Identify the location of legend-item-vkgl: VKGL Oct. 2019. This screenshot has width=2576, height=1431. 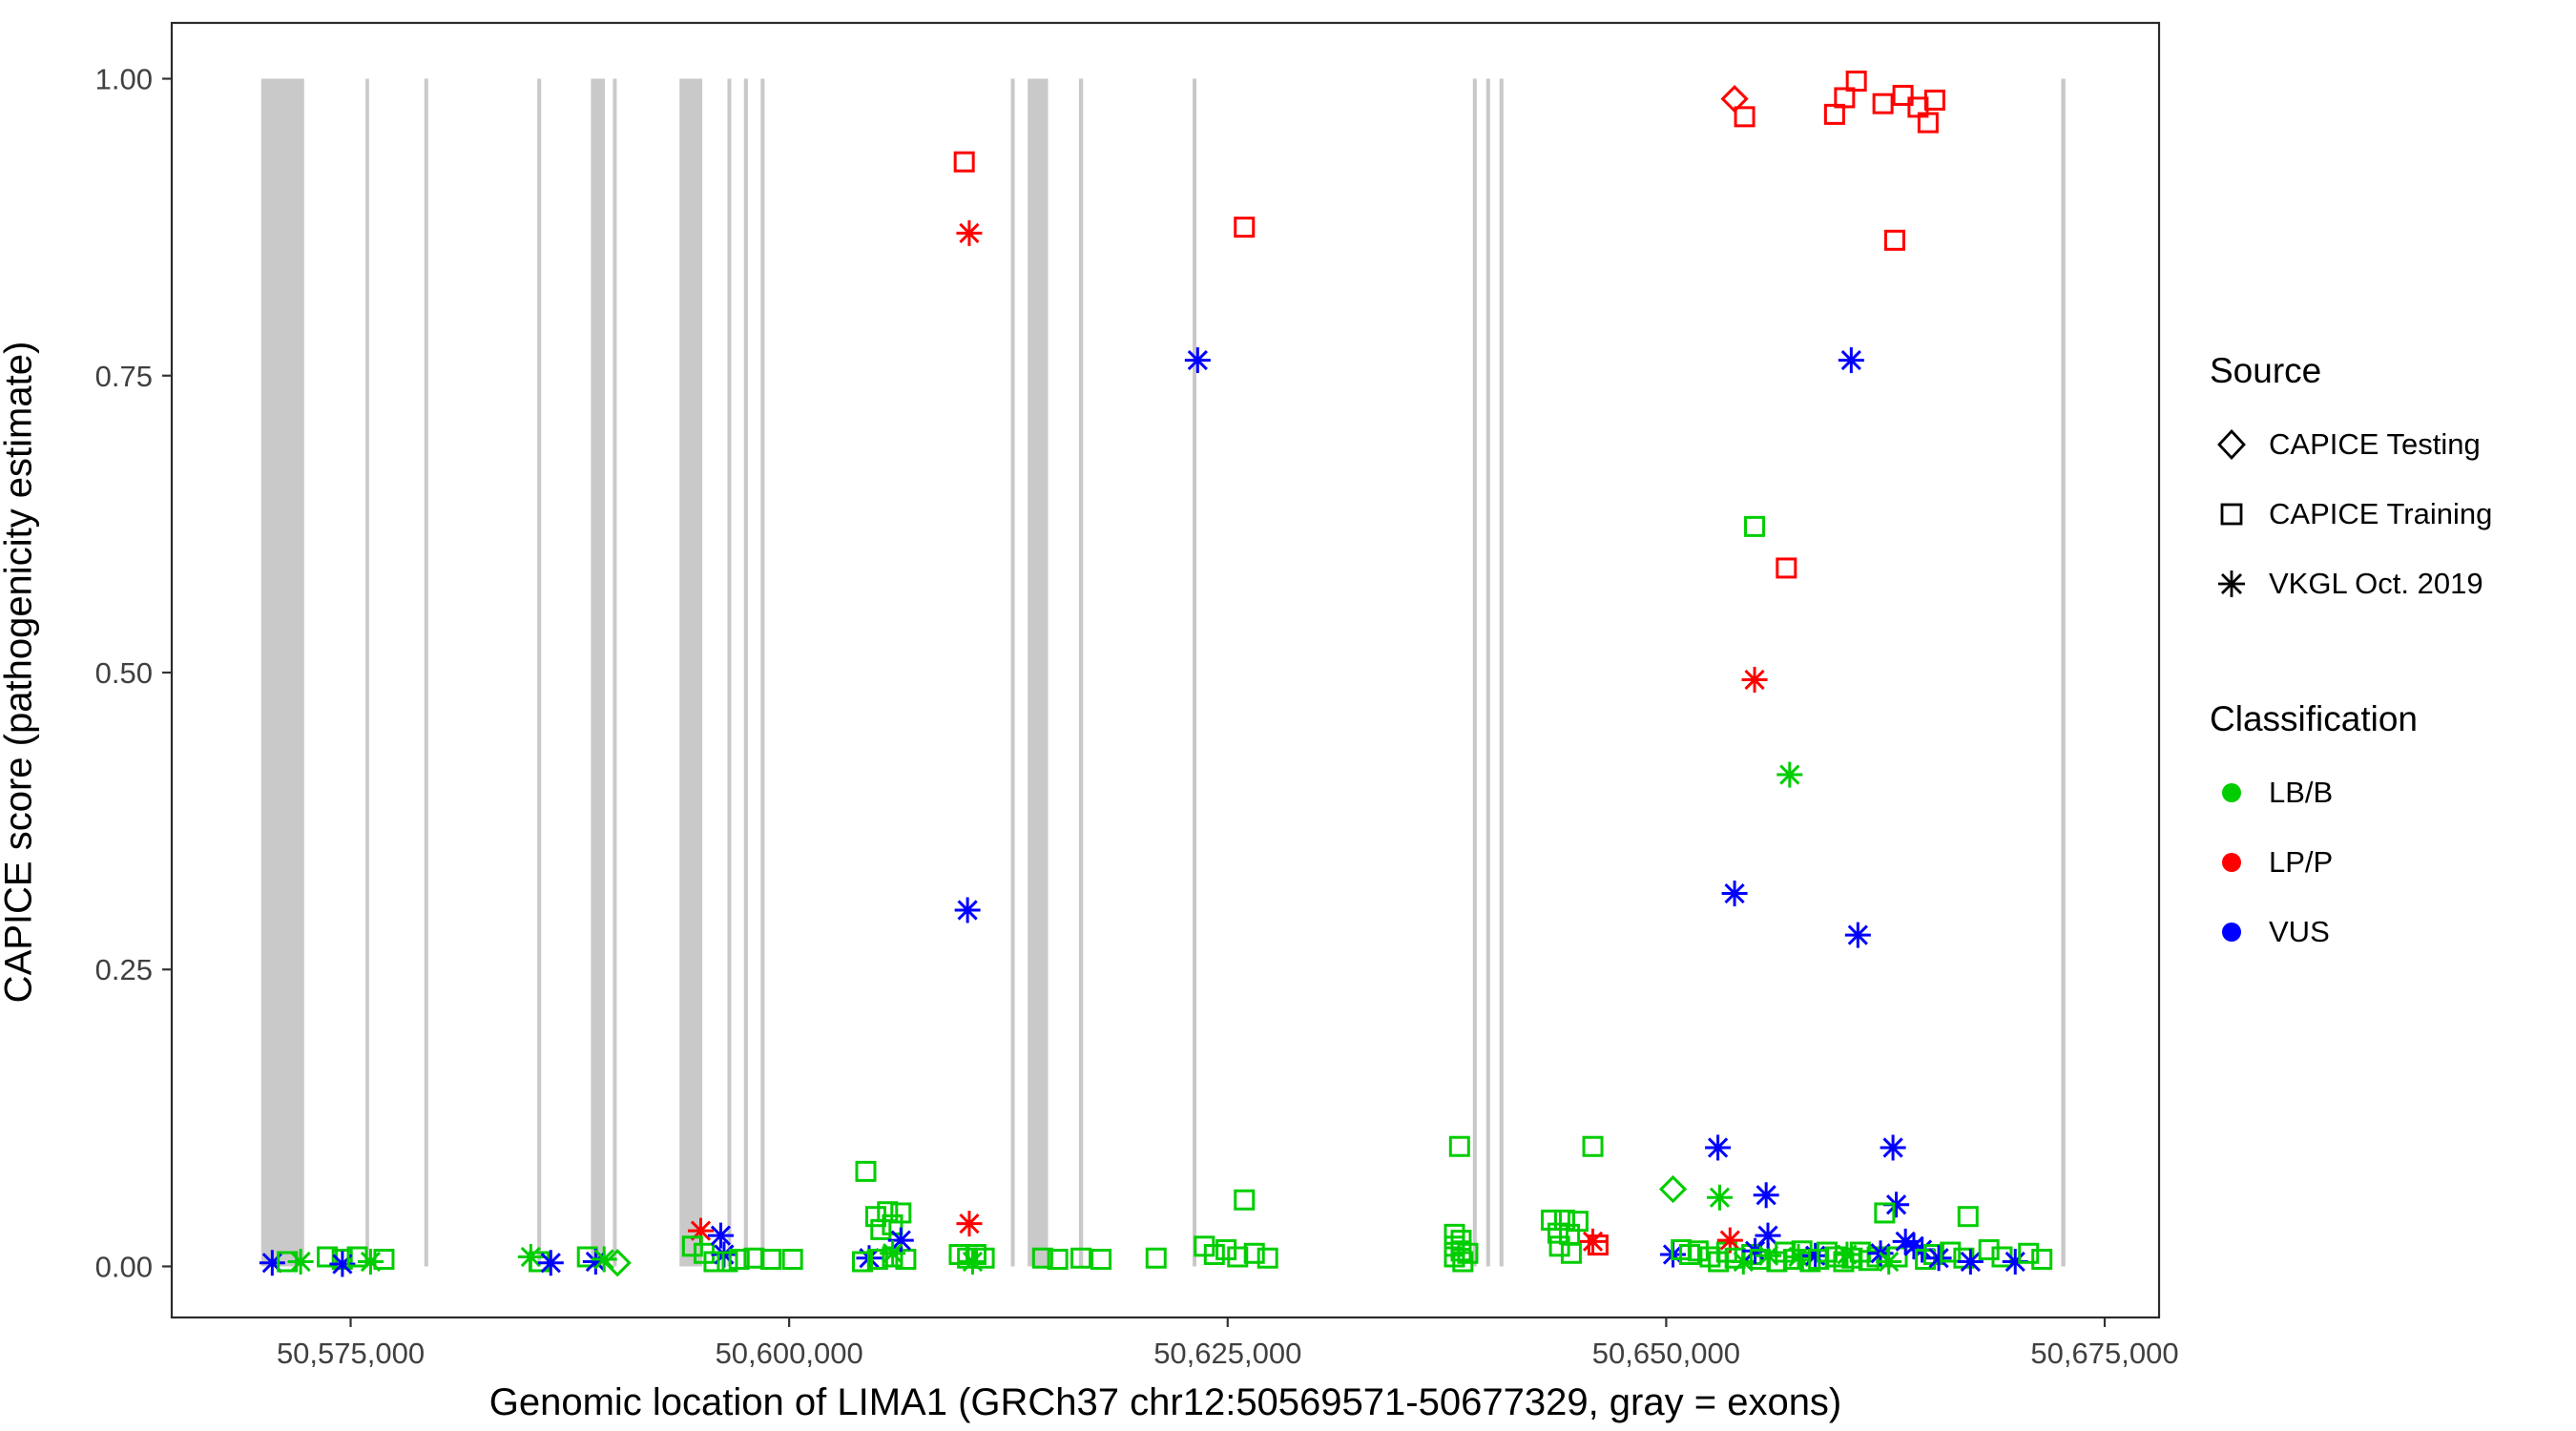
(2391, 583).